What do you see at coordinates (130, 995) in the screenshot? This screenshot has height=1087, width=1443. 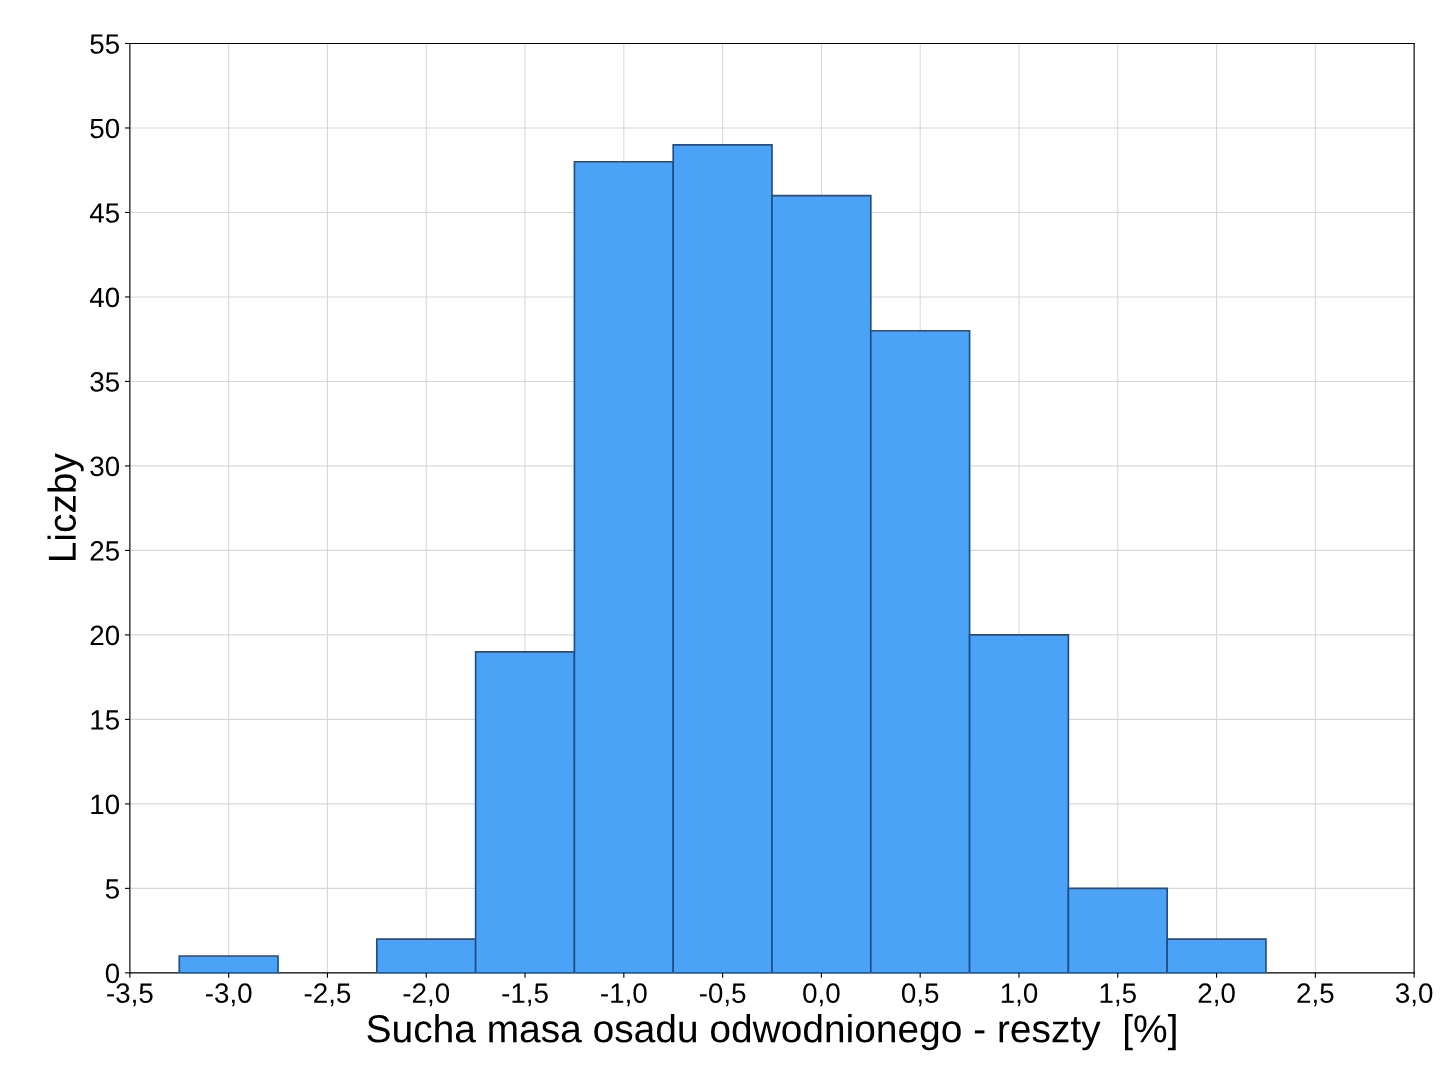 I see `x-tick-label: -3,5` at bounding box center [130, 995].